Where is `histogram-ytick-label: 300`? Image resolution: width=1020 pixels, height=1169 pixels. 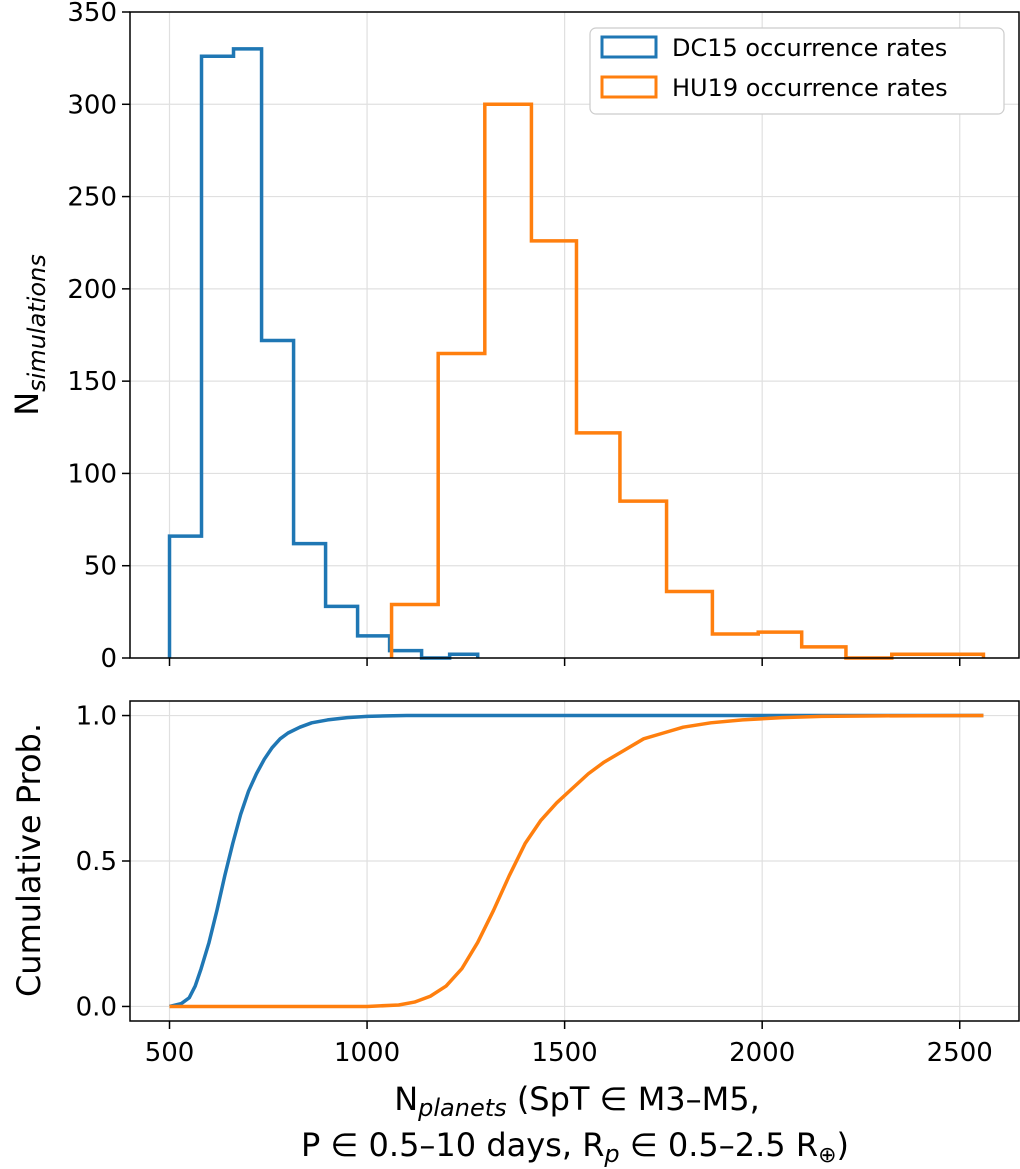 histogram-ytick-label: 300 is located at coordinates (92, 105).